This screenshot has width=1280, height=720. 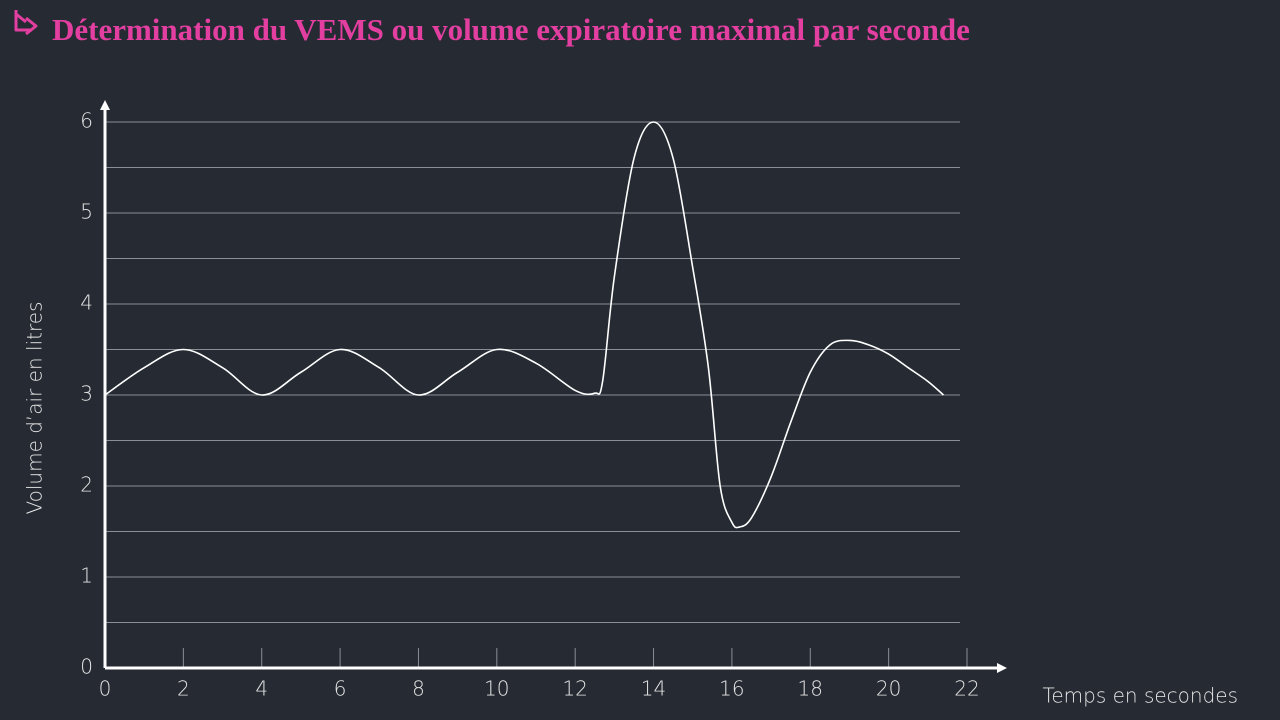 What do you see at coordinates (105, 105) in the screenshot?
I see `y-axis-arrow` at bounding box center [105, 105].